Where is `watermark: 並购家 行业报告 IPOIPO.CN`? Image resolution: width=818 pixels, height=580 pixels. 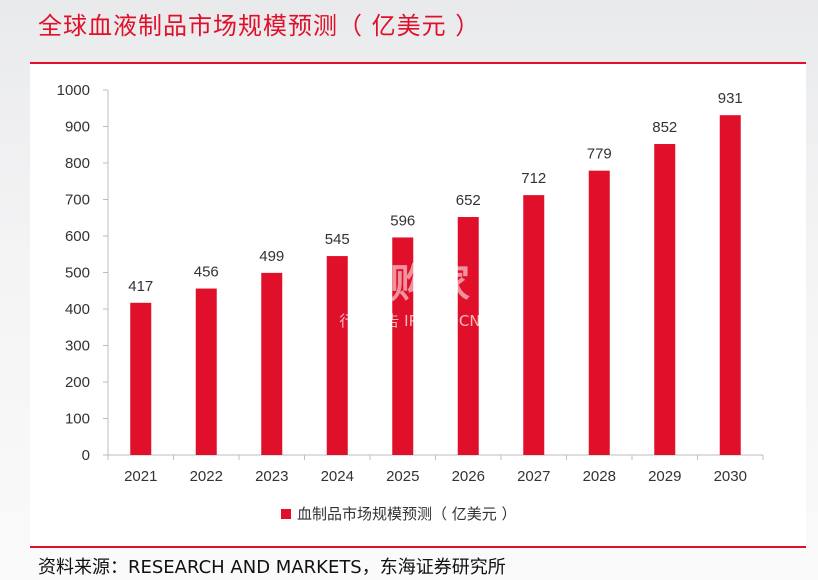 watermark: 並购家 行业报告 IPOIPO.CN is located at coordinates (409, 295).